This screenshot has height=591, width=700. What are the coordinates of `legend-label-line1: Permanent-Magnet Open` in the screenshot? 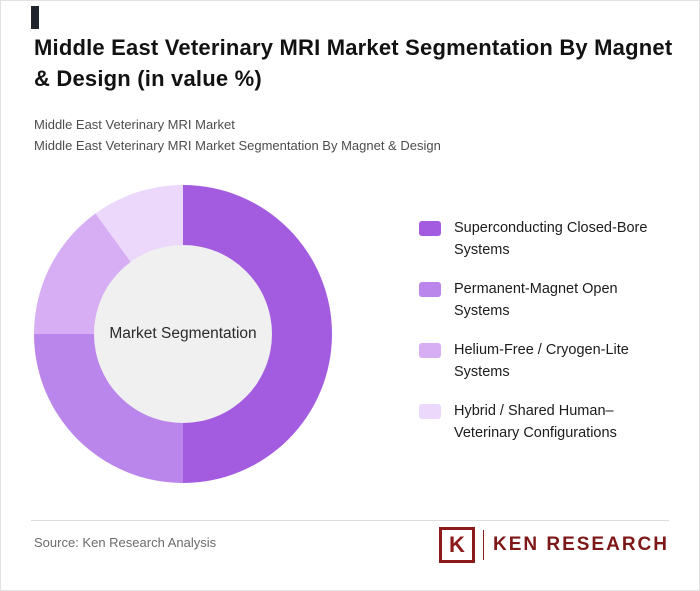 It's located at (536, 289).